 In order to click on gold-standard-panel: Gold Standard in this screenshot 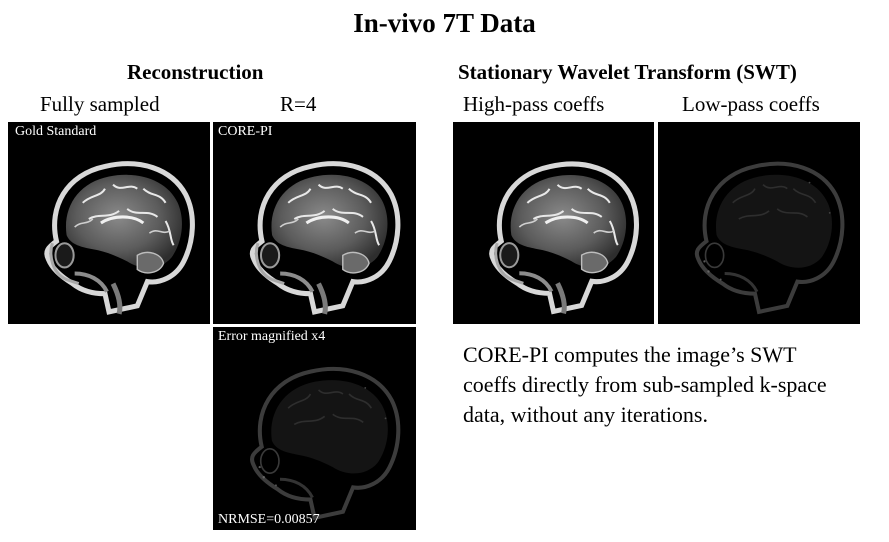, I will do `click(109, 223)`.